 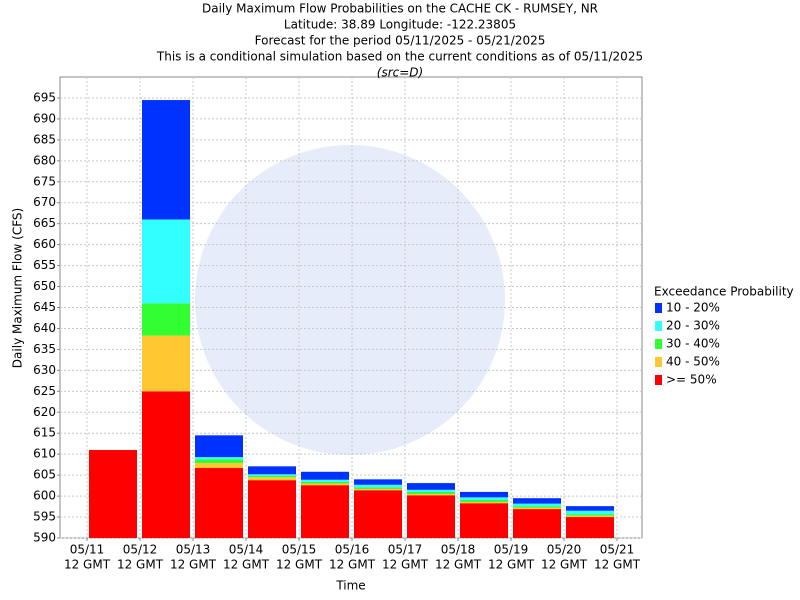 What do you see at coordinates (87, 550) in the screenshot?
I see `x-tick-label: 05/11` at bounding box center [87, 550].